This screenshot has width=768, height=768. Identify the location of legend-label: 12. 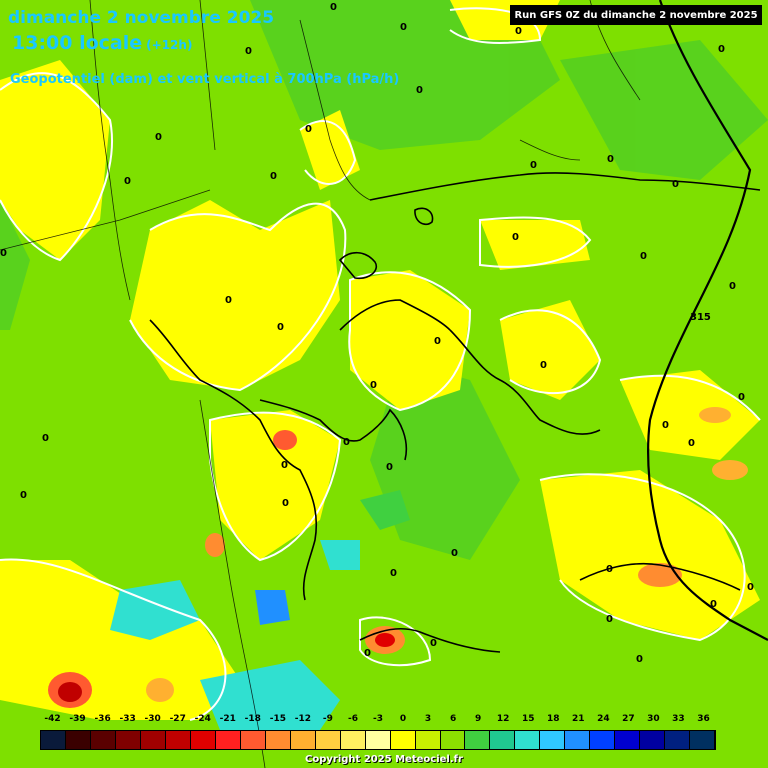
(503, 719).